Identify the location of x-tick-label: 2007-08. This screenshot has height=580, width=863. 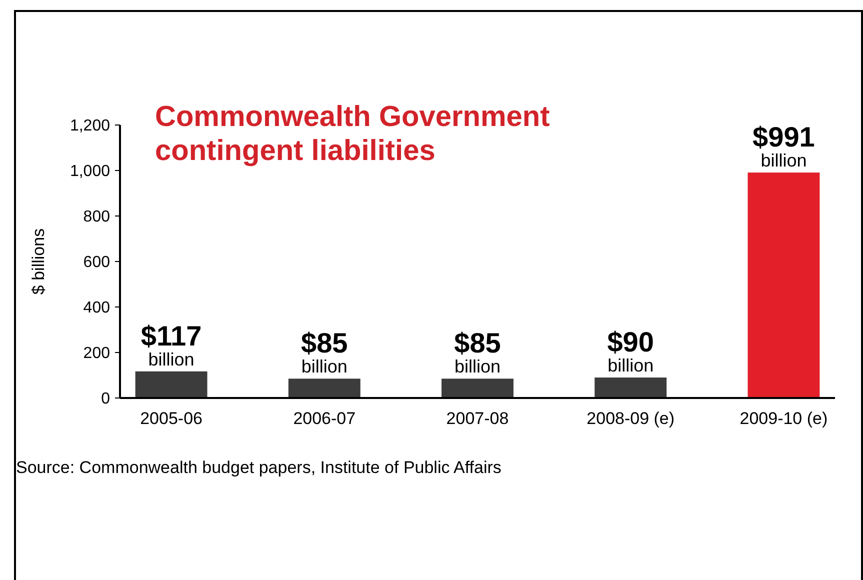
(477, 418).